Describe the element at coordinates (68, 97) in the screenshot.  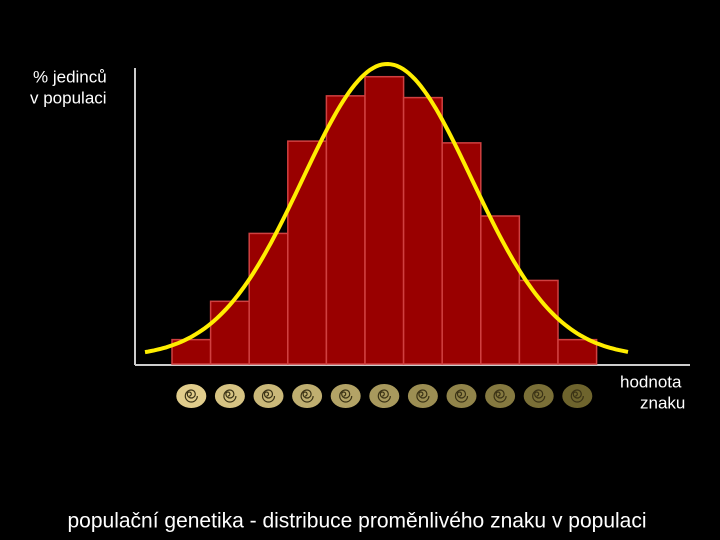
I see `y-axis-label: v populaci` at that location.